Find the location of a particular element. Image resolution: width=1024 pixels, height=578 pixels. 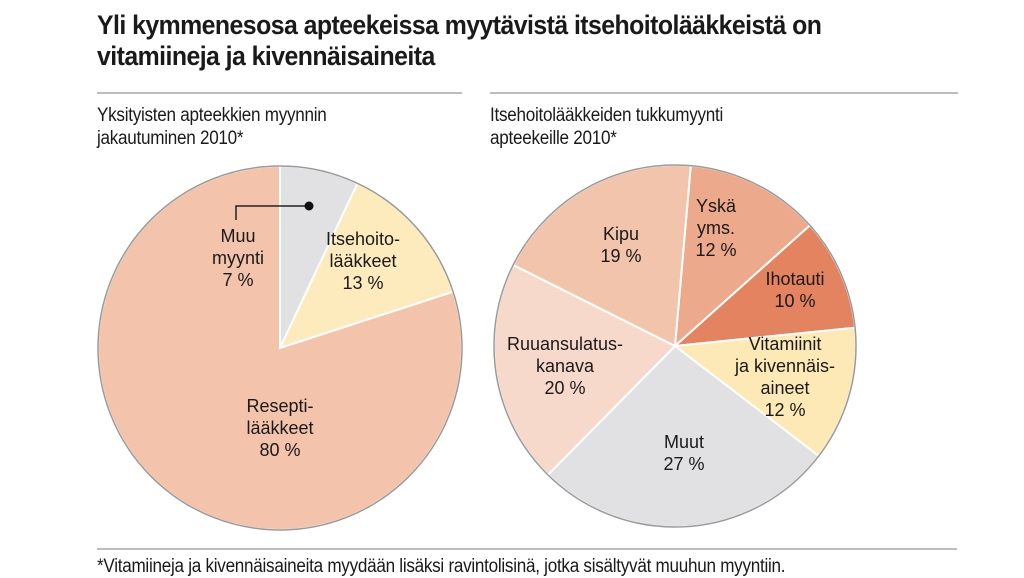

slice-label: Muu myynti 7 % is located at coordinates (238, 258).